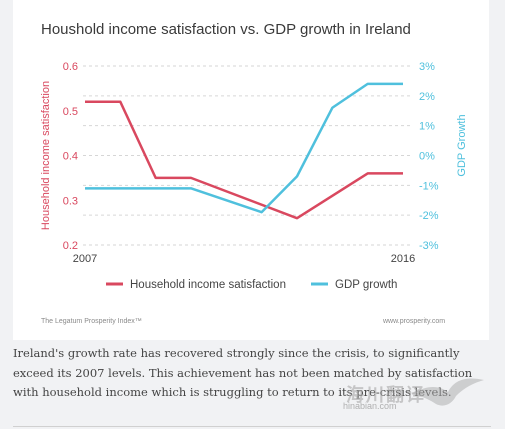 Image resolution: width=505 pixels, height=429 pixels. I want to click on y-left-tick-label: 0.5, so click(70, 112).